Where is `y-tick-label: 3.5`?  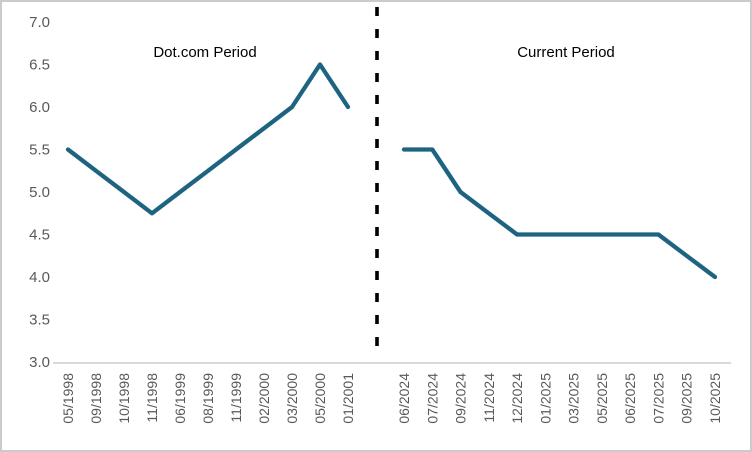 y-tick-label: 3.5 is located at coordinates (39, 320).